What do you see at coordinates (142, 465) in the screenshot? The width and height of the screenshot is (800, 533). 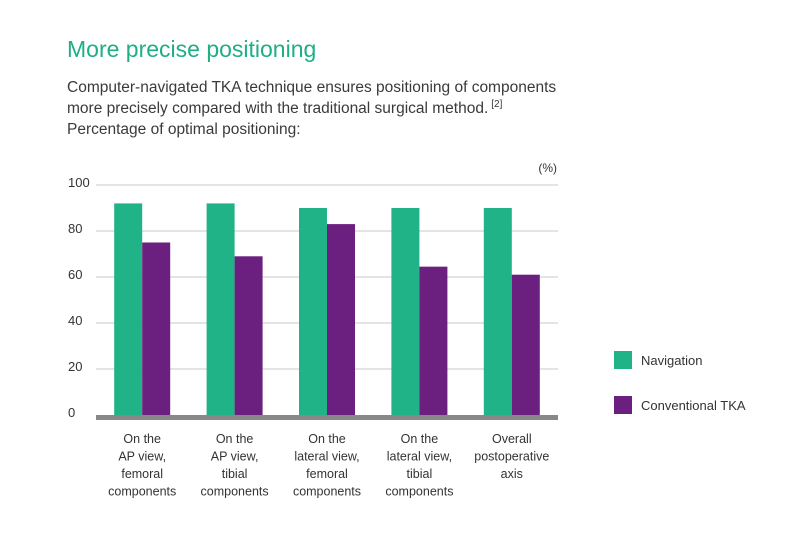 I see `x-category-label: On the AP view, femoral components` at bounding box center [142, 465].